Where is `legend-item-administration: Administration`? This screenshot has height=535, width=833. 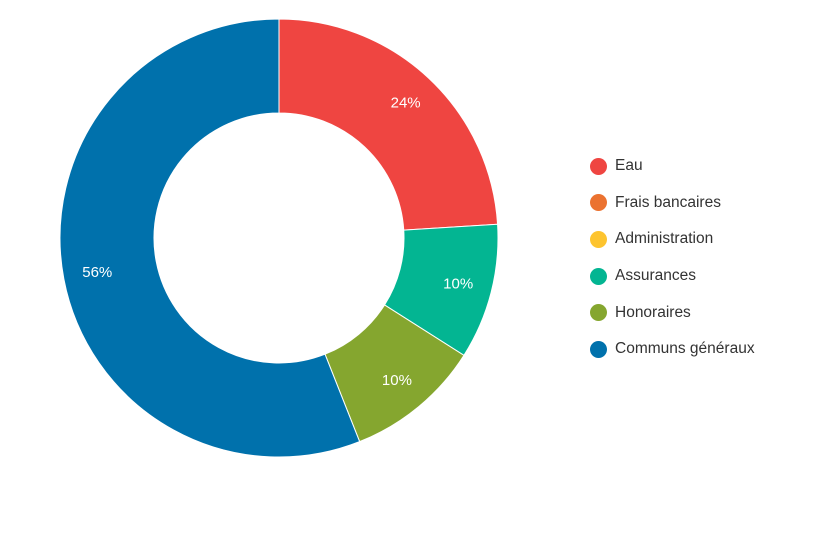 legend-item-administration: Administration is located at coordinates (672, 239).